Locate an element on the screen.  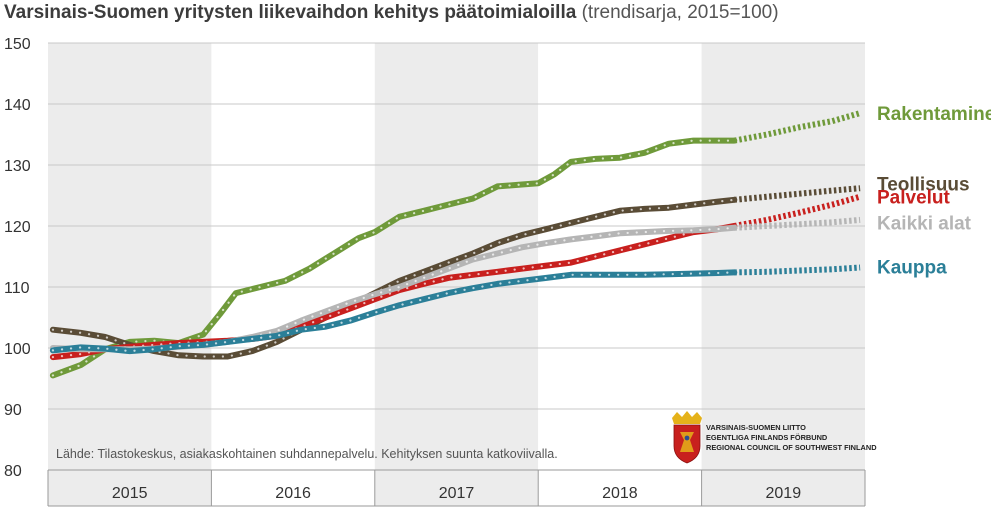
logo-line-1: VARSINAIS-SUOMEN LIITTO is located at coordinates (756, 427).